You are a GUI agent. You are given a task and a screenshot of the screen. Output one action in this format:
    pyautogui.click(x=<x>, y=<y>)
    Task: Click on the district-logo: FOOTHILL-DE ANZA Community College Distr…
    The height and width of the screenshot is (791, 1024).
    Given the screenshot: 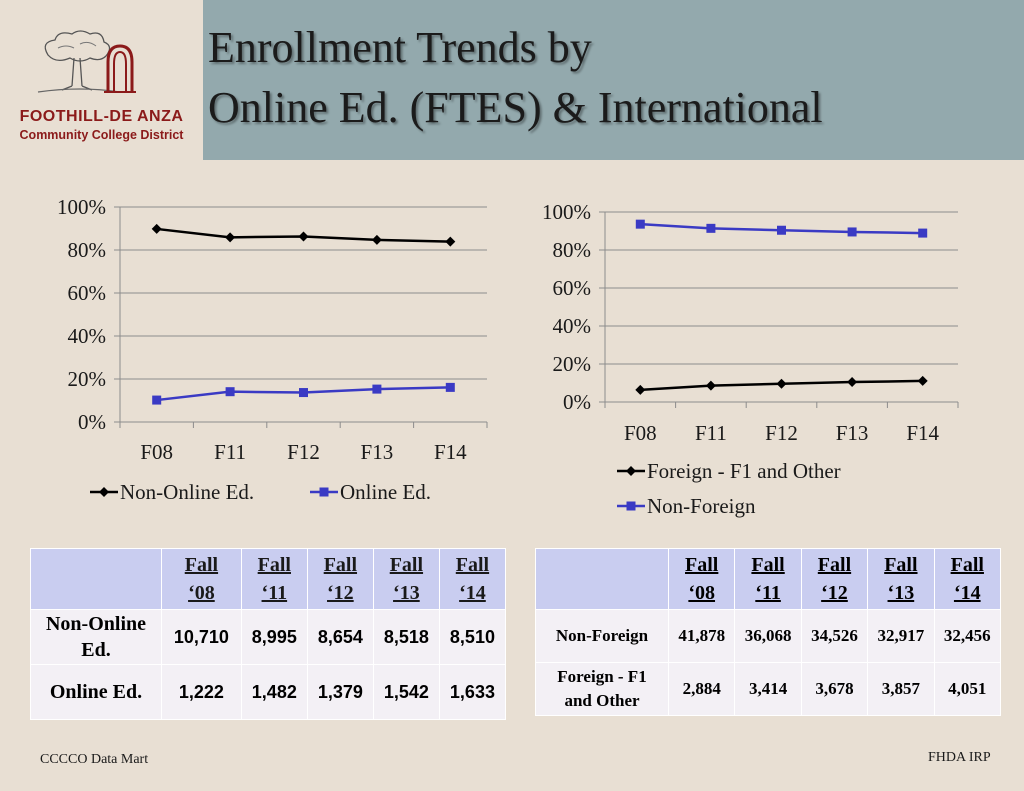 What is the action you would take?
    pyautogui.click(x=101, y=75)
    